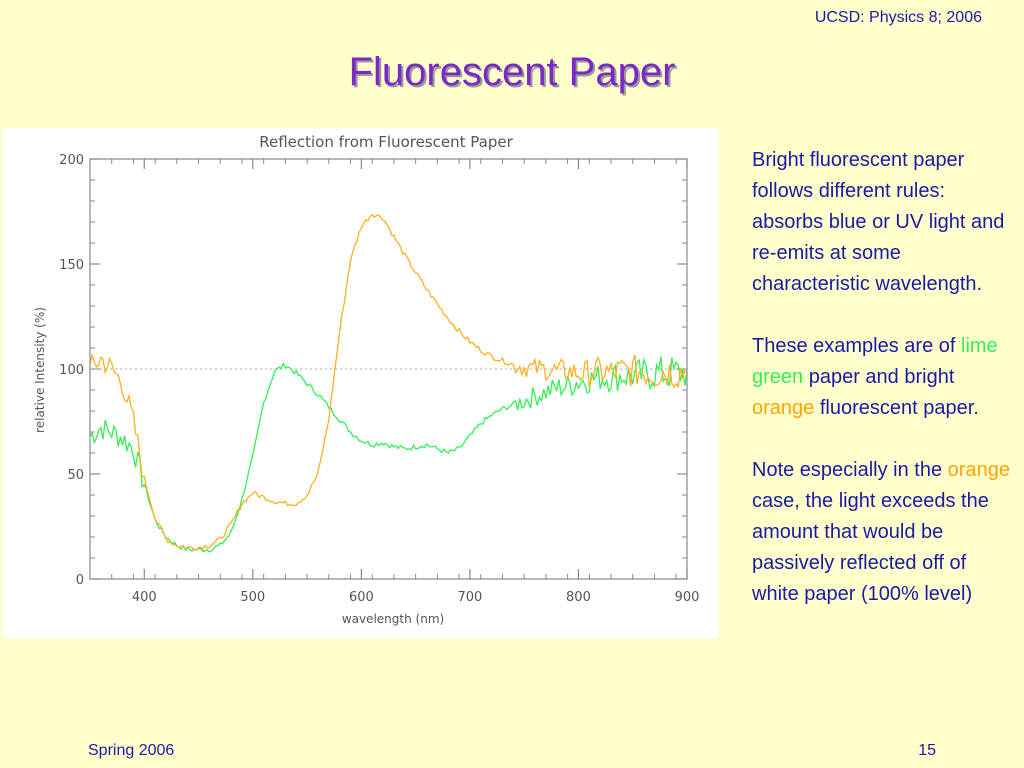 Image resolution: width=1024 pixels, height=768 pixels. What do you see at coordinates (927, 750) in the screenshot?
I see `page-number: 15` at bounding box center [927, 750].